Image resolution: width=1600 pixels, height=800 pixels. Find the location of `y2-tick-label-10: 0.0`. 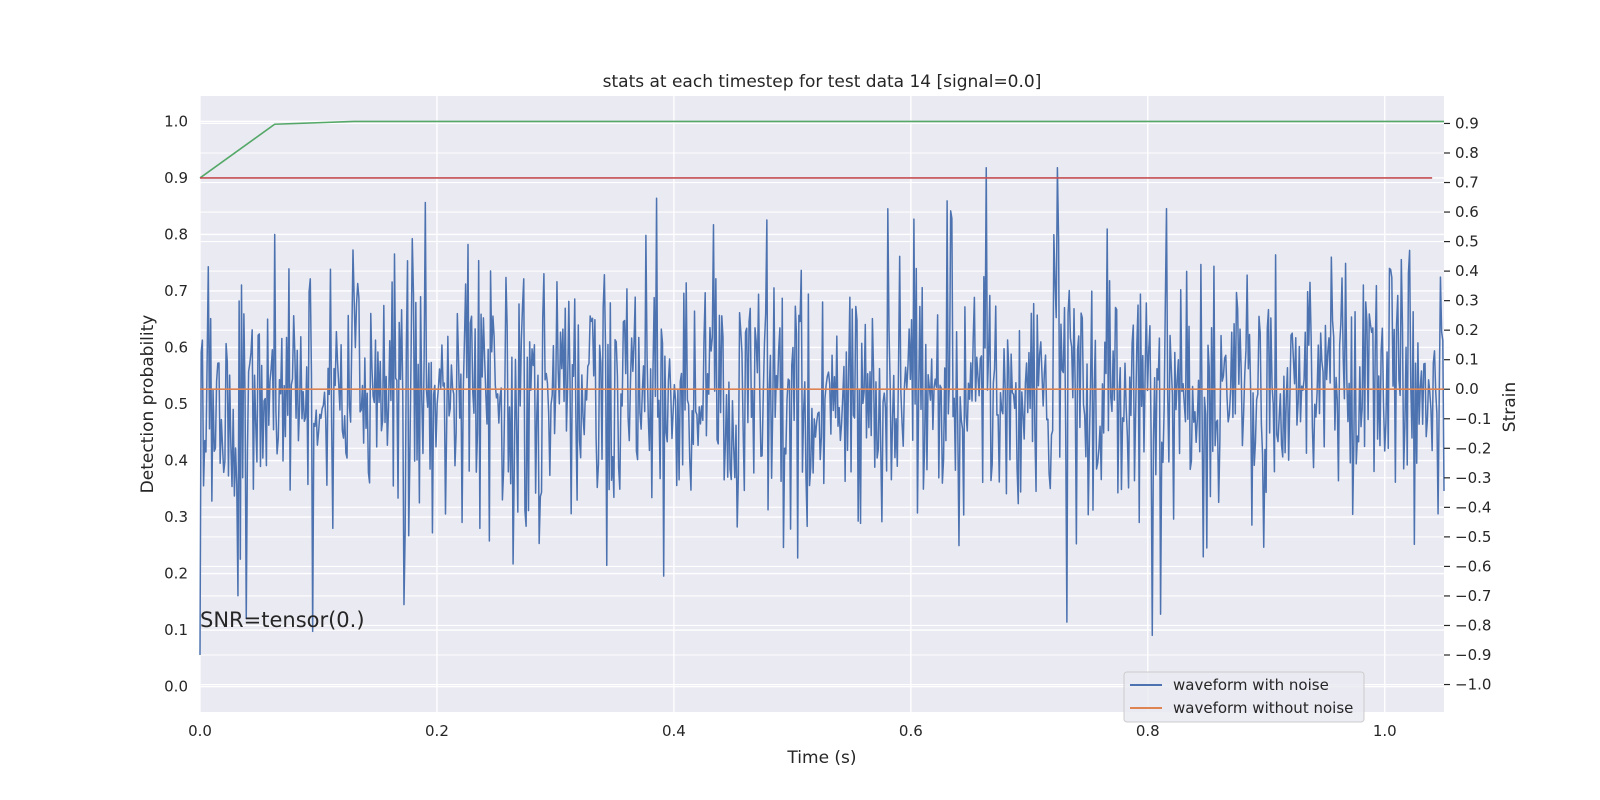

y2-tick-label-10: 0.0 is located at coordinates (1467, 389).